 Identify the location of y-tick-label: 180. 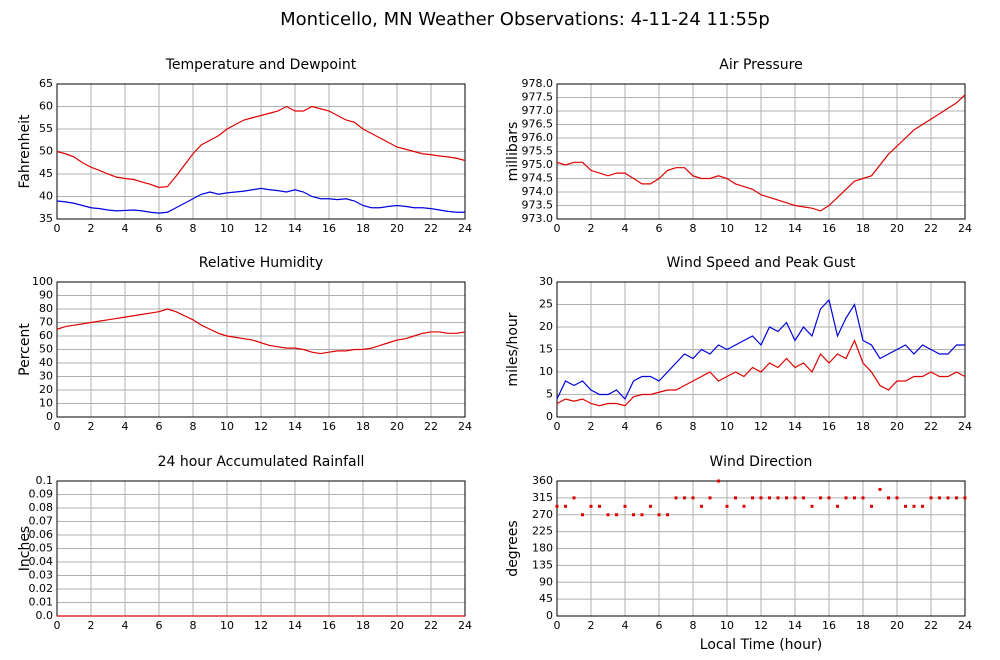
(542, 548).